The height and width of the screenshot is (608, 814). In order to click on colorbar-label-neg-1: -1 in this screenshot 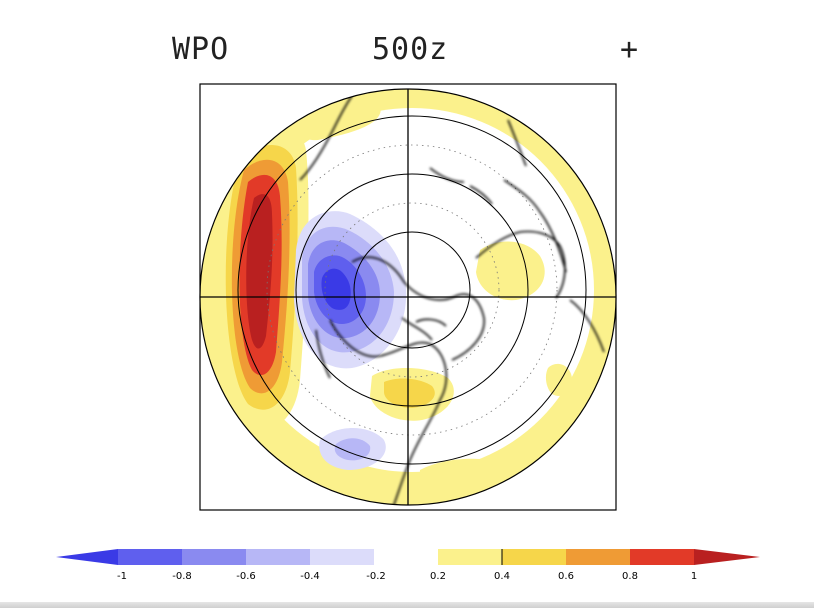, I will do `click(122, 576)`.